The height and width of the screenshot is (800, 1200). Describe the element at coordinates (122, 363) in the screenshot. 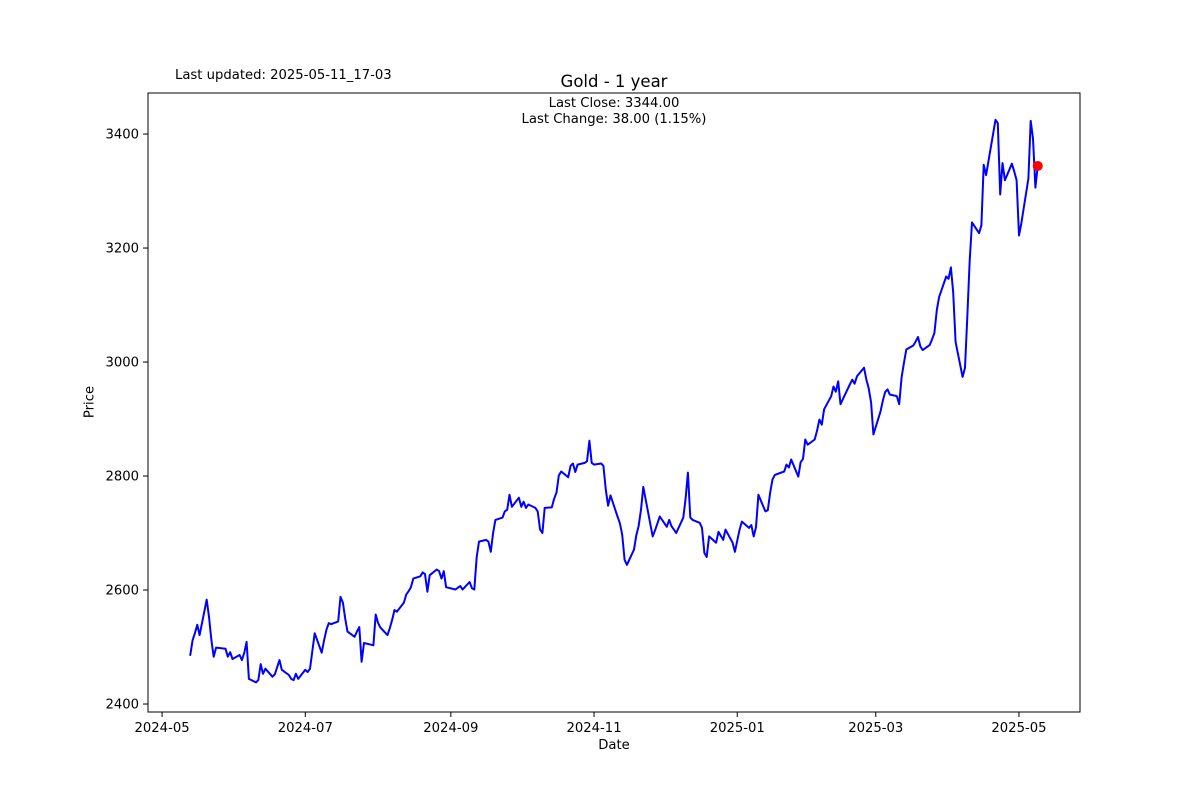

I see `y-tick-label: 3000` at that location.